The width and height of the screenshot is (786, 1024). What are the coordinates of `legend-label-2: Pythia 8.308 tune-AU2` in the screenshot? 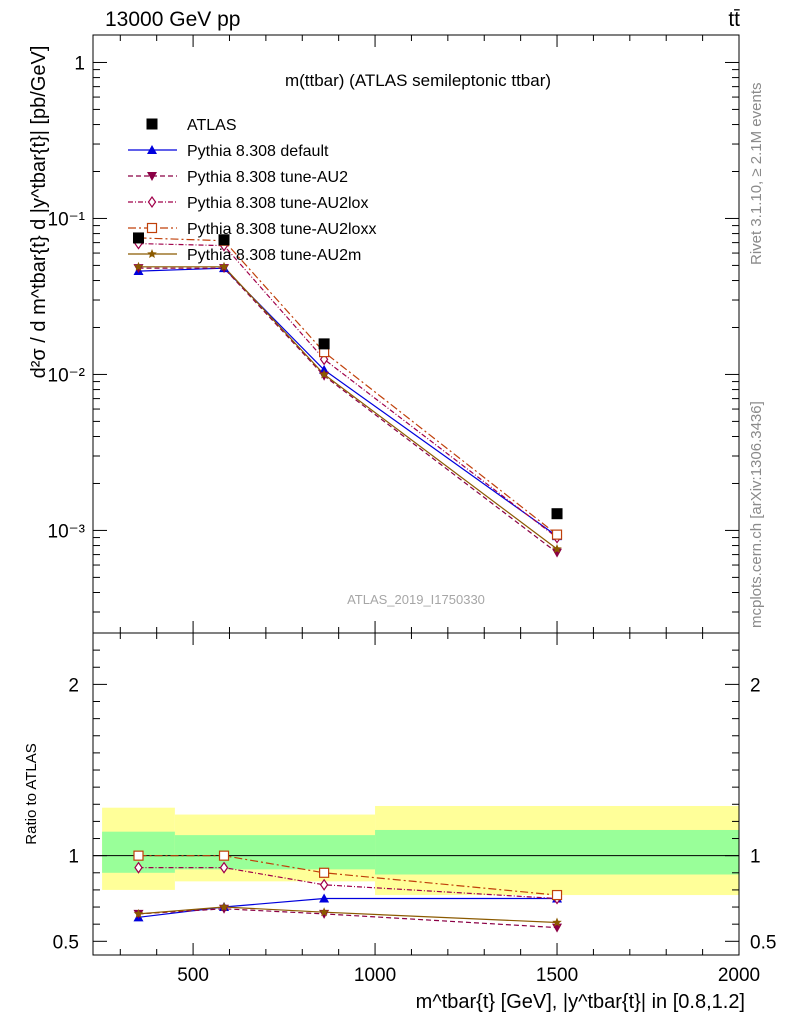 It's located at (267, 177).